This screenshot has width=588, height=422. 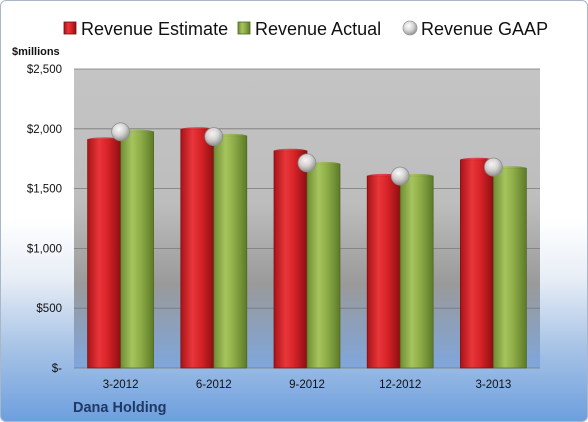 What do you see at coordinates (121, 385) in the screenshot?
I see `x-tick-label: 3-2012` at bounding box center [121, 385].